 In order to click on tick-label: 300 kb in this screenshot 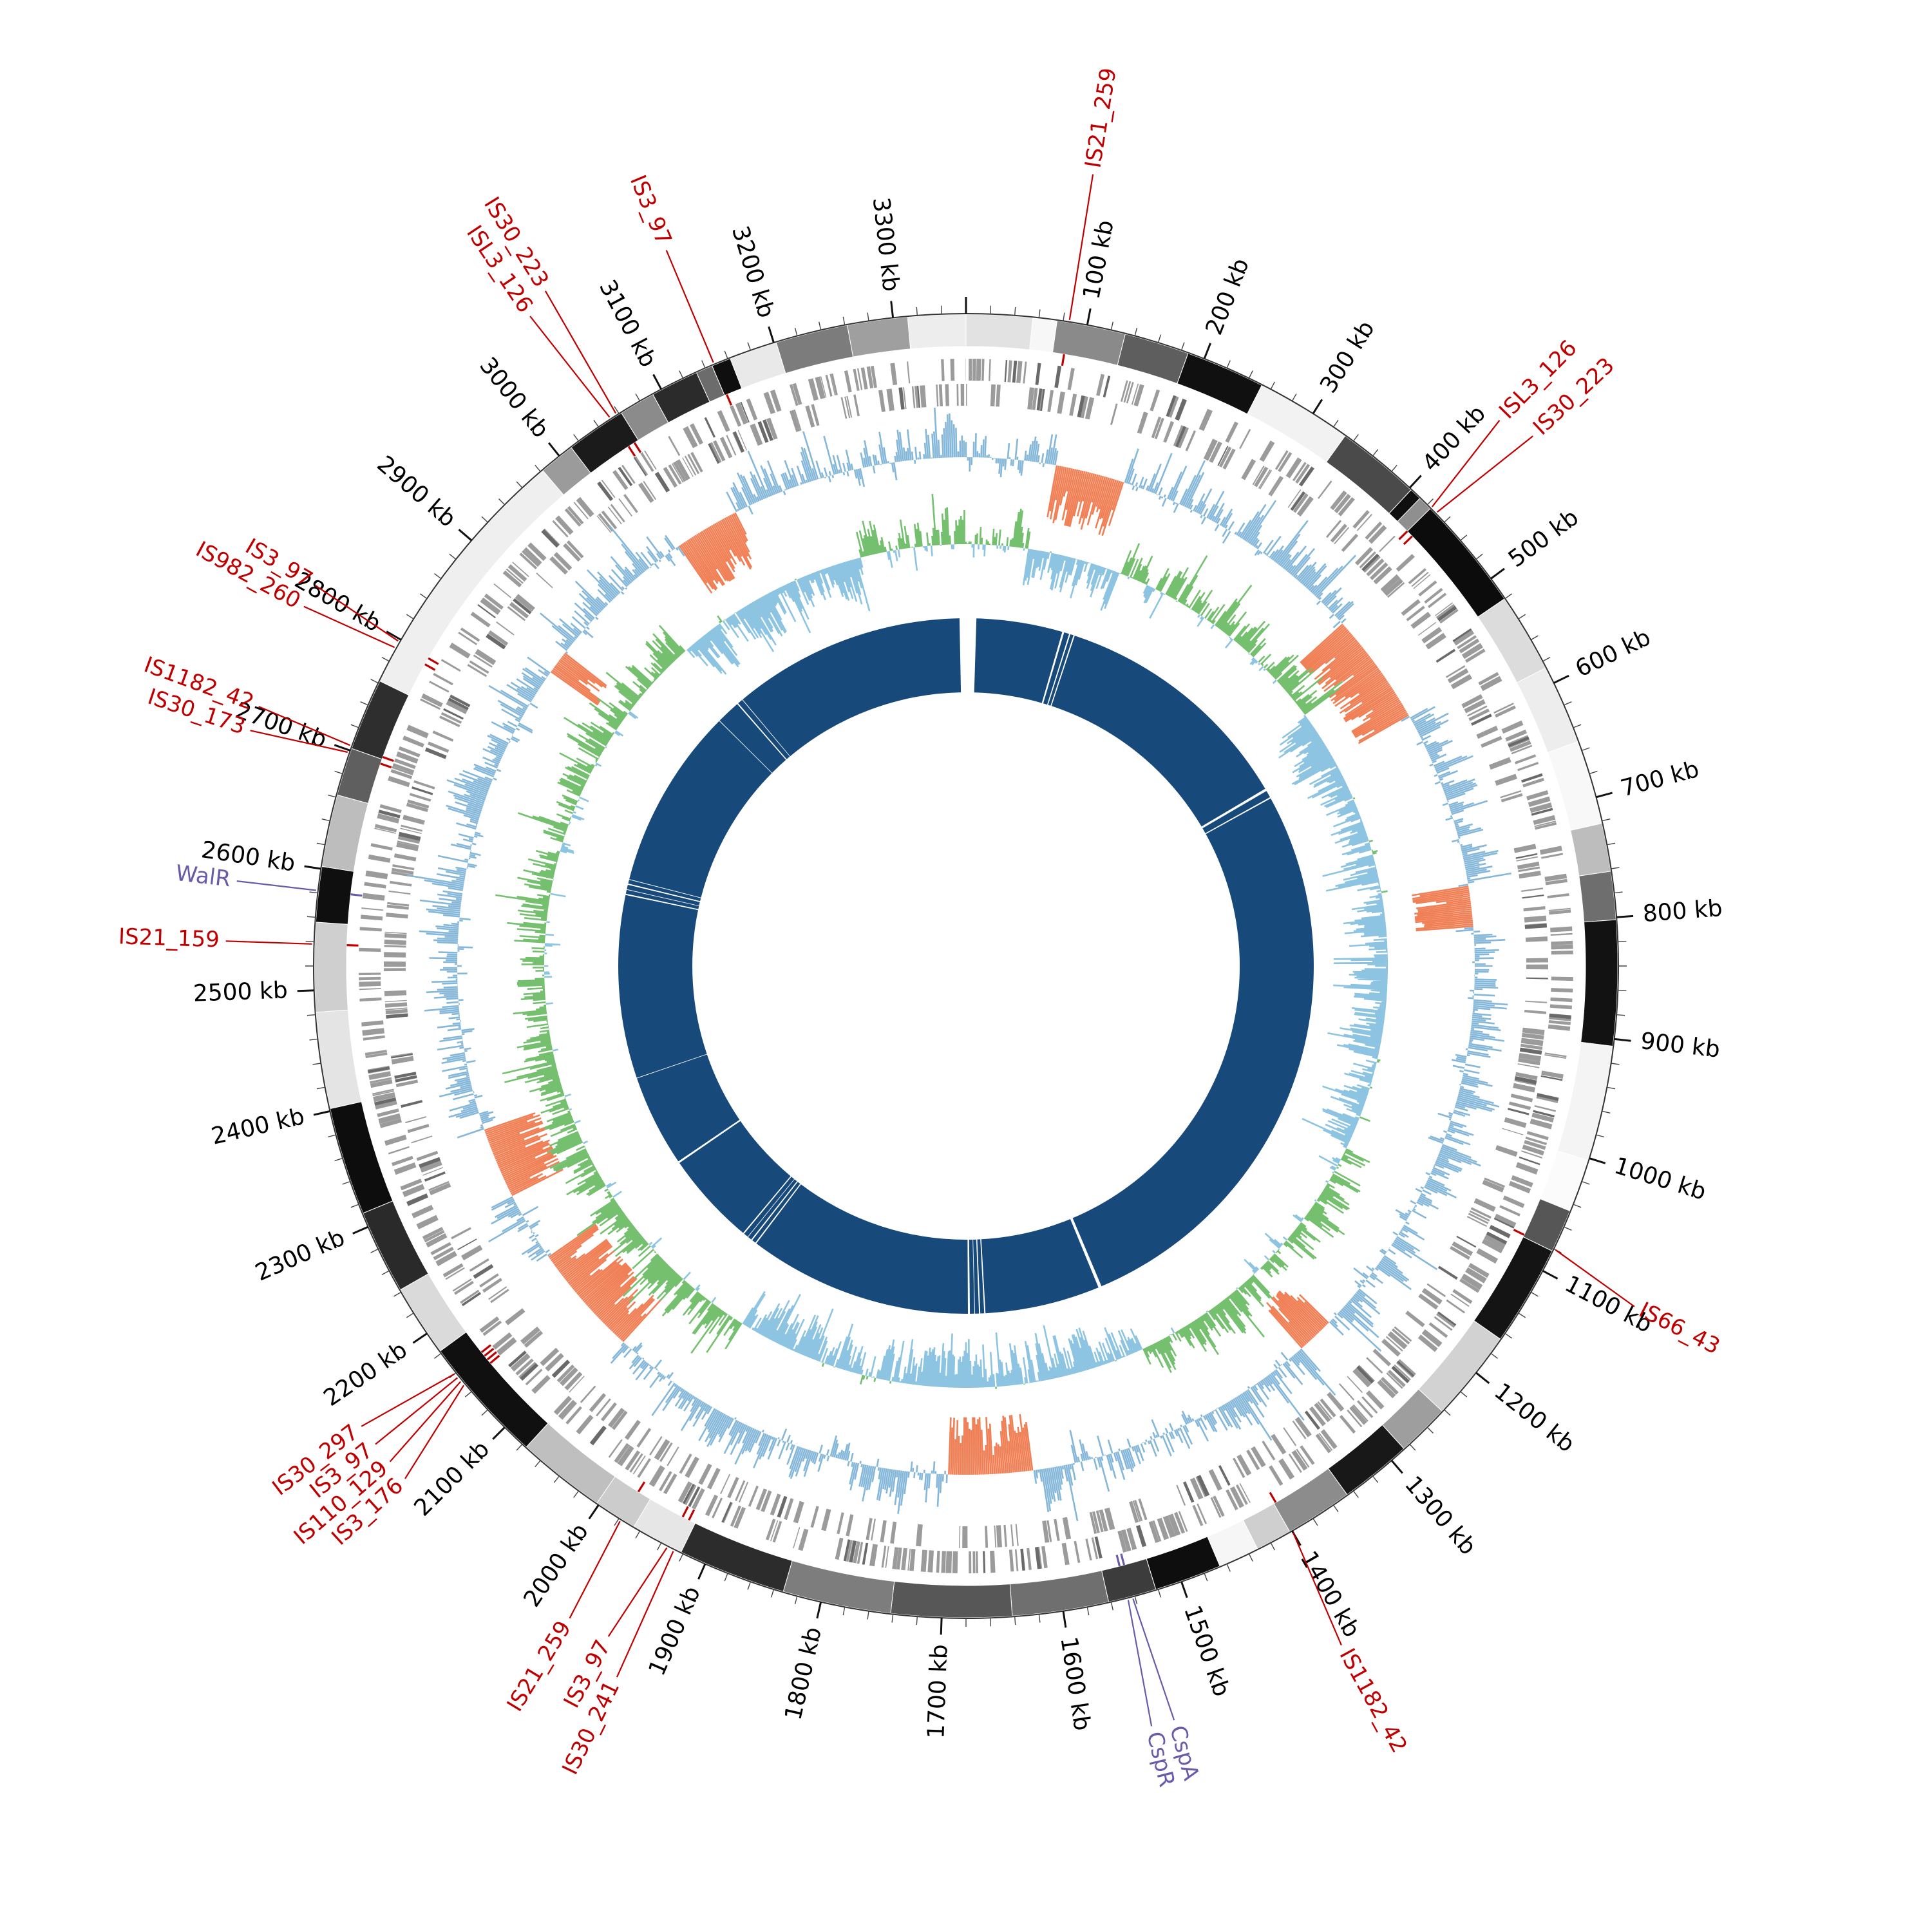, I will do `click(1347, 357)`.